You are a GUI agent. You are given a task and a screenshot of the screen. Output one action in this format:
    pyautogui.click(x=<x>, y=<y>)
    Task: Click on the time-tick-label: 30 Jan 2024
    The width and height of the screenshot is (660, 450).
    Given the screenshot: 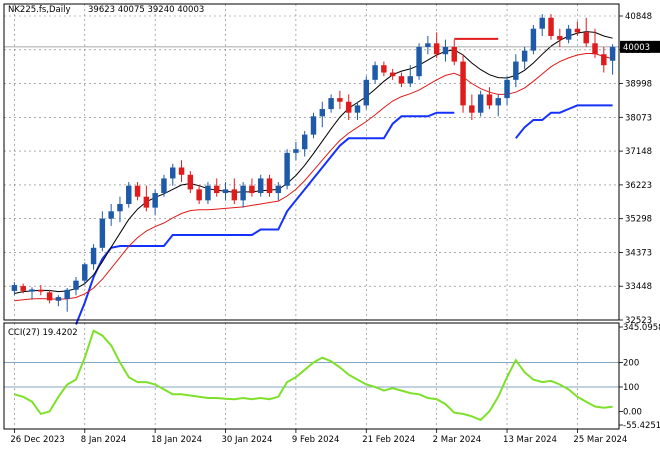 What is the action you would take?
    pyautogui.click(x=247, y=440)
    